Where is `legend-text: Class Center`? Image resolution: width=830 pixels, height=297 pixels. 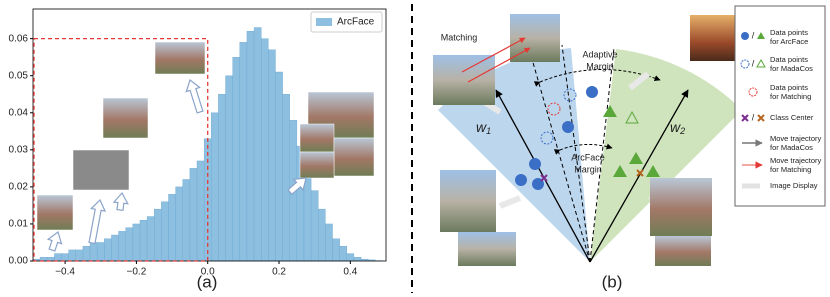 legend-text: Class Center is located at coordinates (792, 117).